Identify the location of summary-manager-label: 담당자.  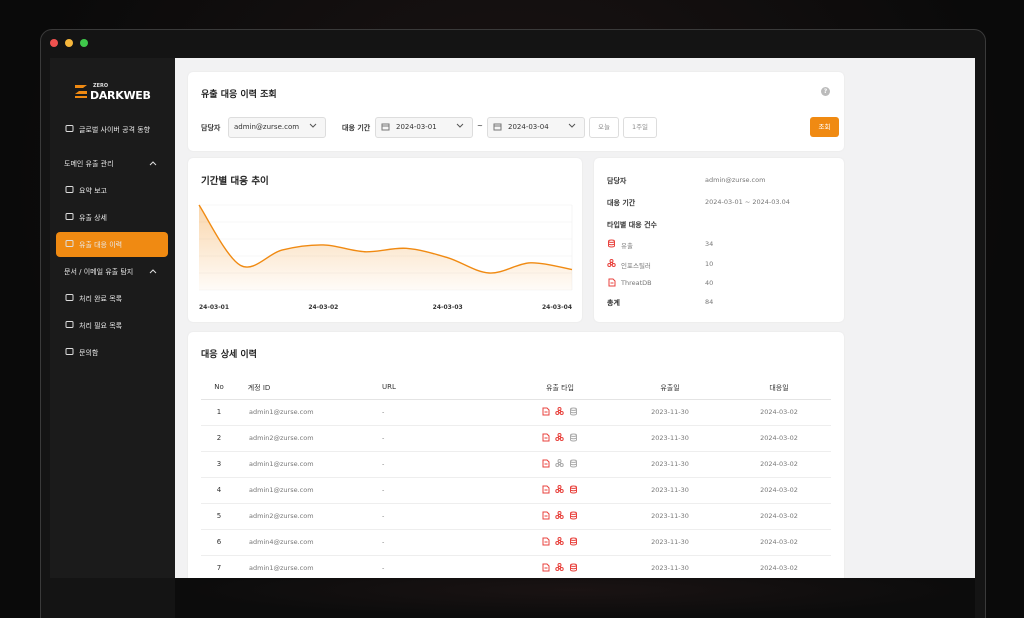
(617, 181).